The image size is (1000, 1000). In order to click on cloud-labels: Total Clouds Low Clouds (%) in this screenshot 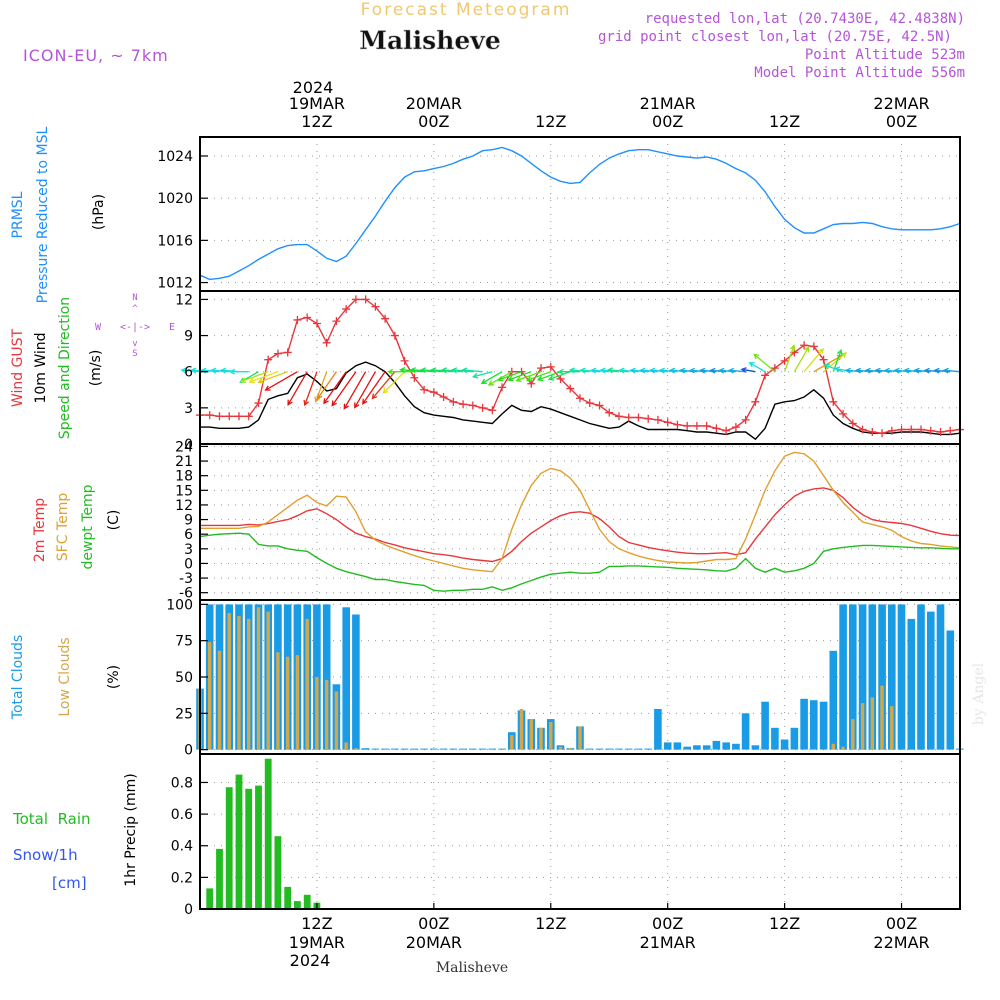, I will do `click(66, 677)`.